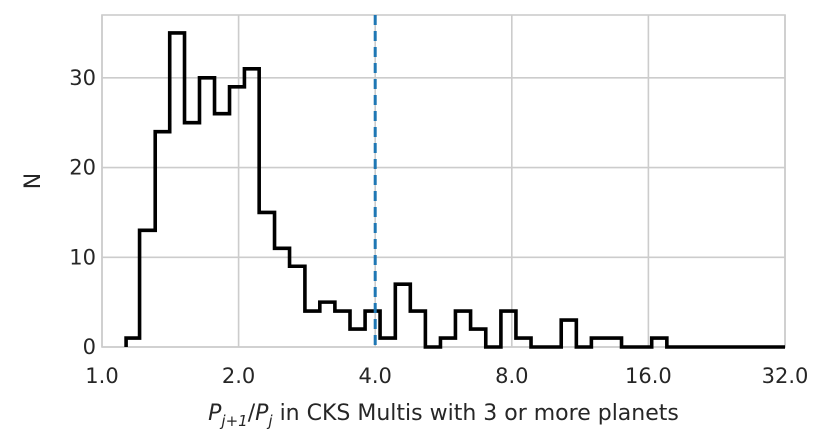 This screenshot has height=447, width=830. What do you see at coordinates (82, 78) in the screenshot?
I see `y-tick-label: 30` at bounding box center [82, 78].